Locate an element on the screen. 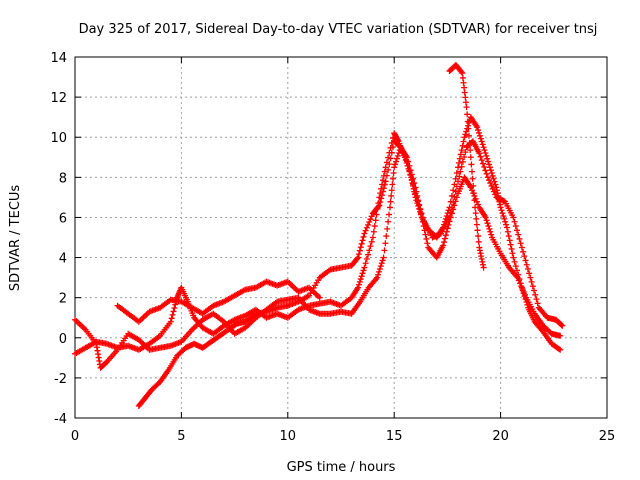 The image size is (640, 480). y-tick-label: 10 is located at coordinates (58, 138).